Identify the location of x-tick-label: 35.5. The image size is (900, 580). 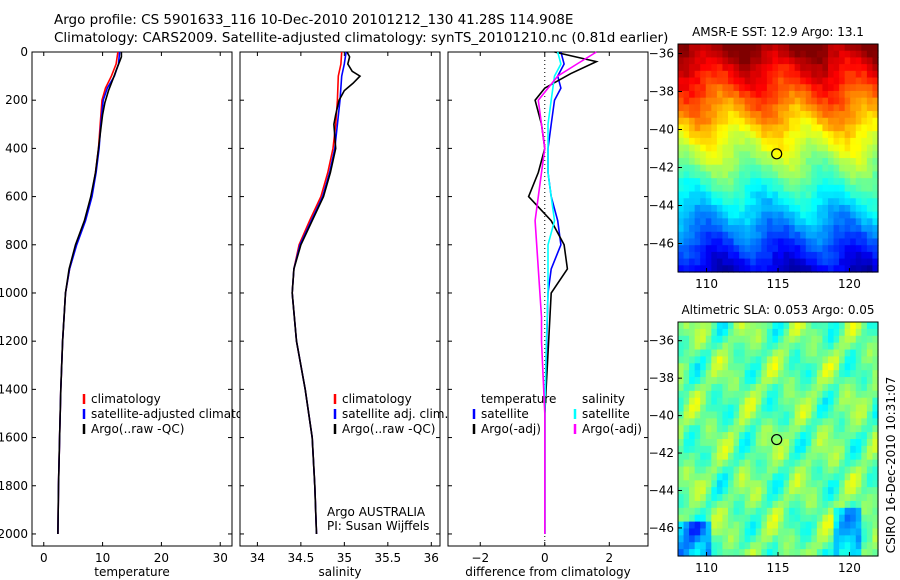
(387, 558).